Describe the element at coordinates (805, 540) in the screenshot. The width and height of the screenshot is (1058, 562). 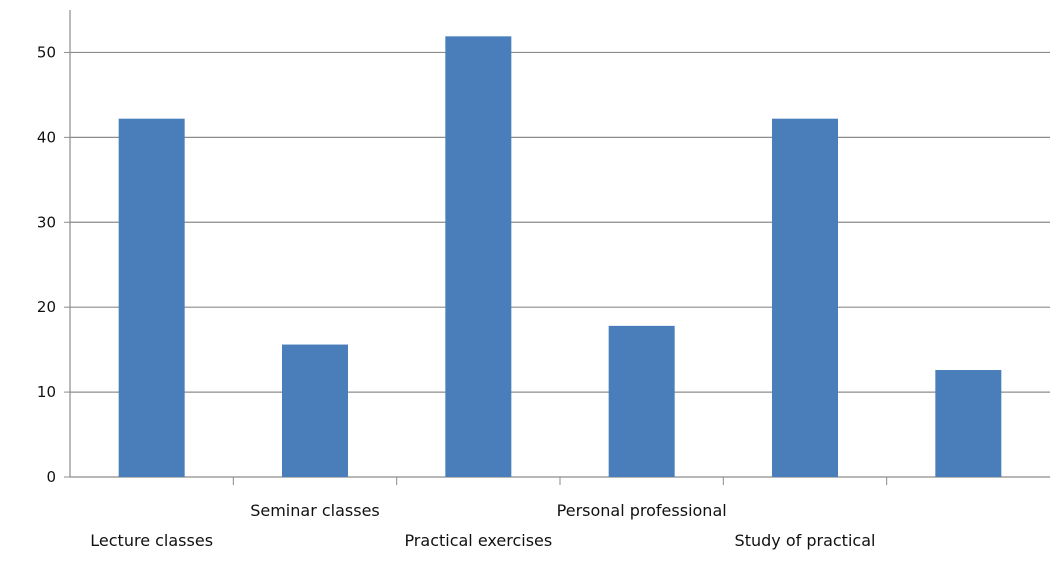
I see `category-label: Study of practical` at that location.